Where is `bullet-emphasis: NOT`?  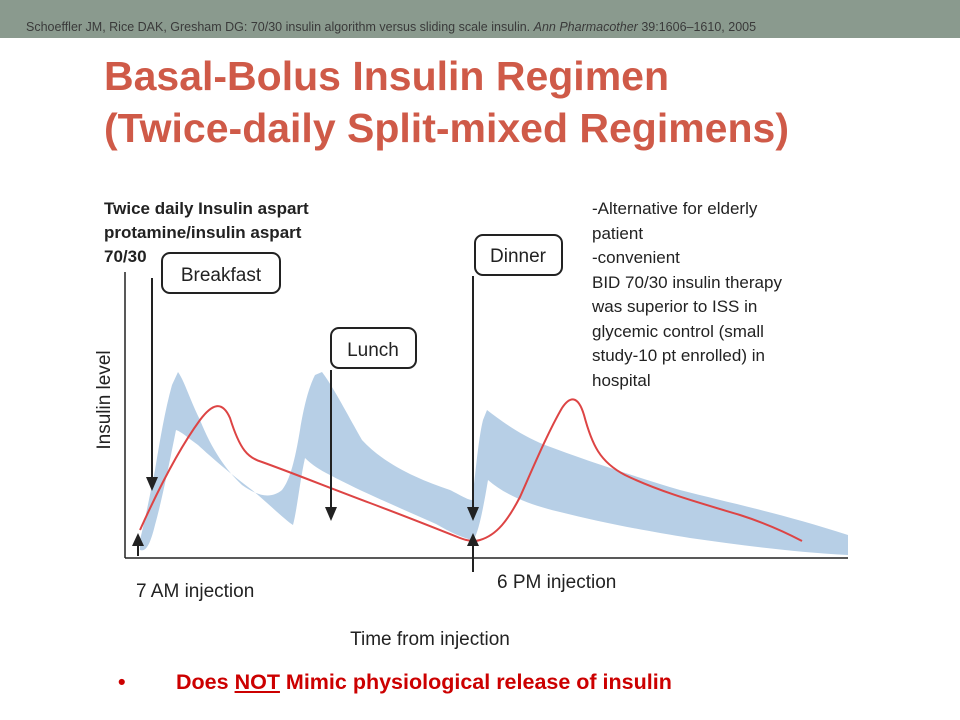
bullet-emphasis: NOT is located at coordinates (257, 682).